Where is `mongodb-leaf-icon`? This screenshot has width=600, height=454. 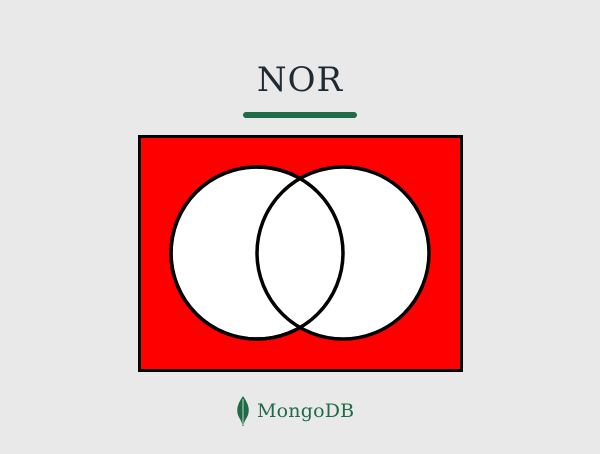 mongodb-leaf-icon is located at coordinates (243, 411).